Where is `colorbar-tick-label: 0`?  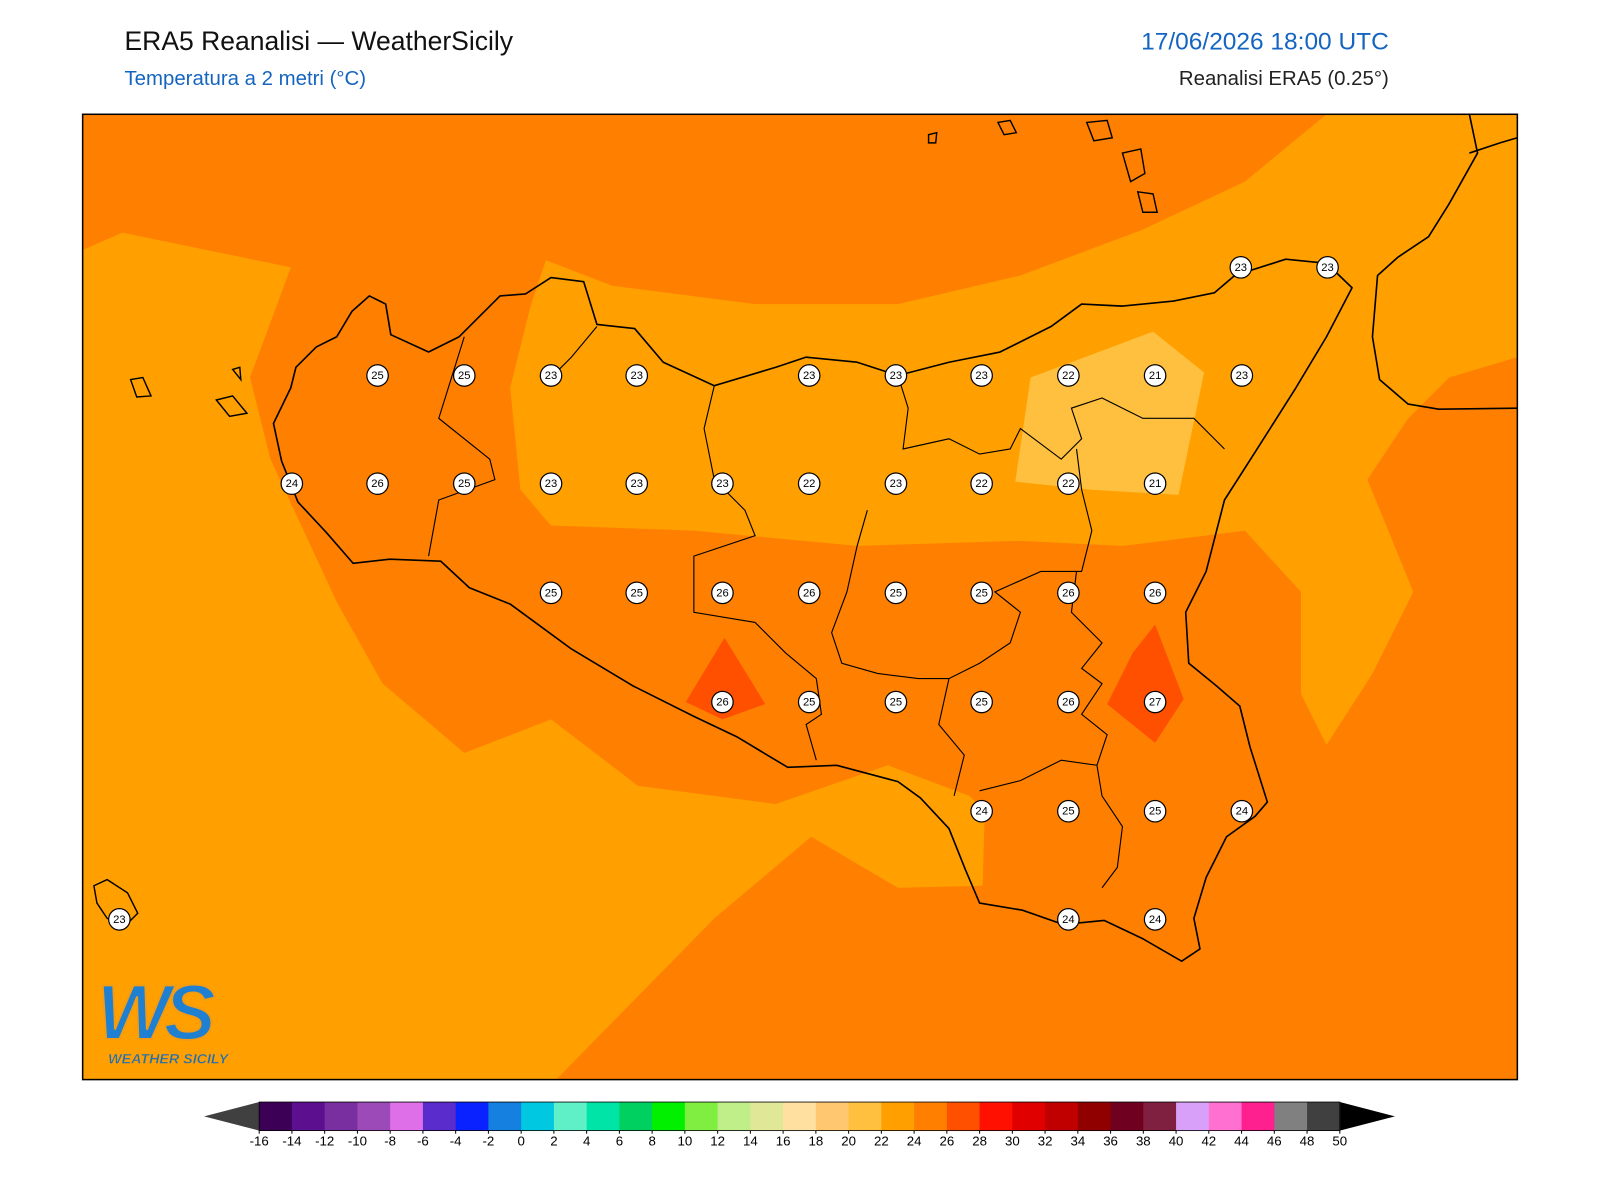
colorbar-tick-label: 0 is located at coordinates (520, 1140).